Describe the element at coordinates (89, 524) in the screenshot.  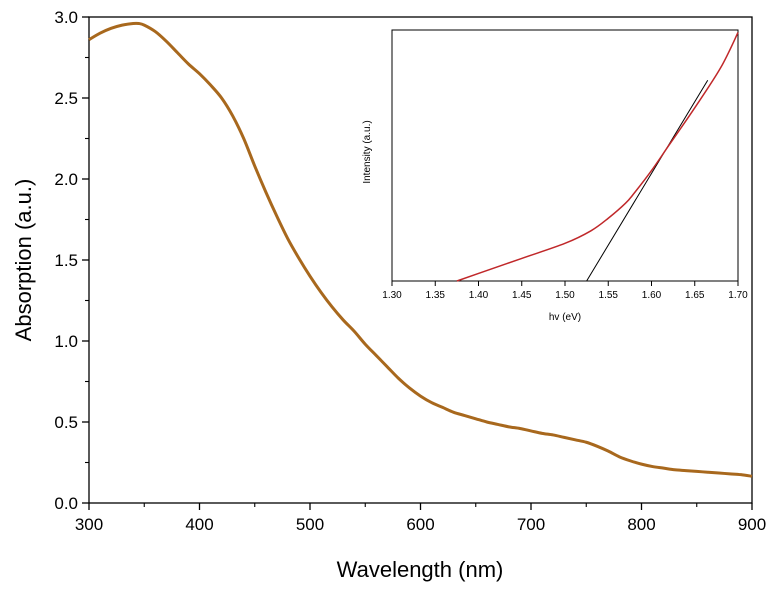
I see `main-x-tick-label: 300` at that location.